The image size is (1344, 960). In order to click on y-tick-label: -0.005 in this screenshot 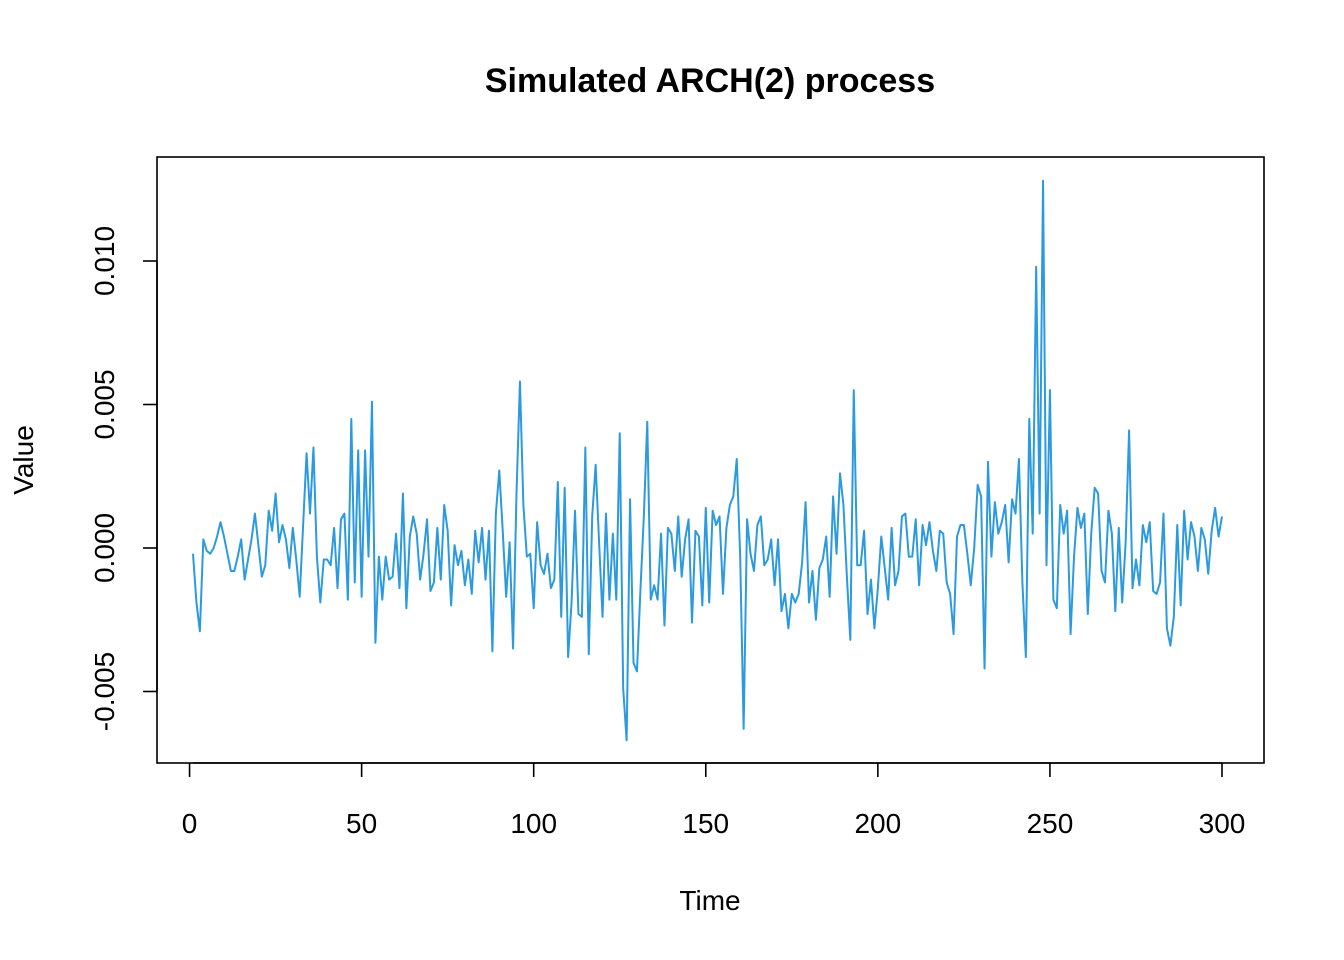, I will do `click(104, 691)`.